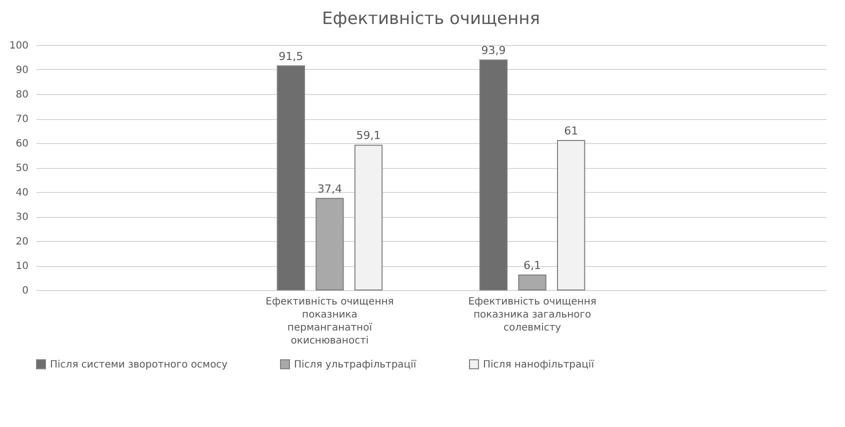 This screenshot has width=845, height=427. Describe the element at coordinates (22, 95) in the screenshot. I see `y-tick-label: 80` at that location.